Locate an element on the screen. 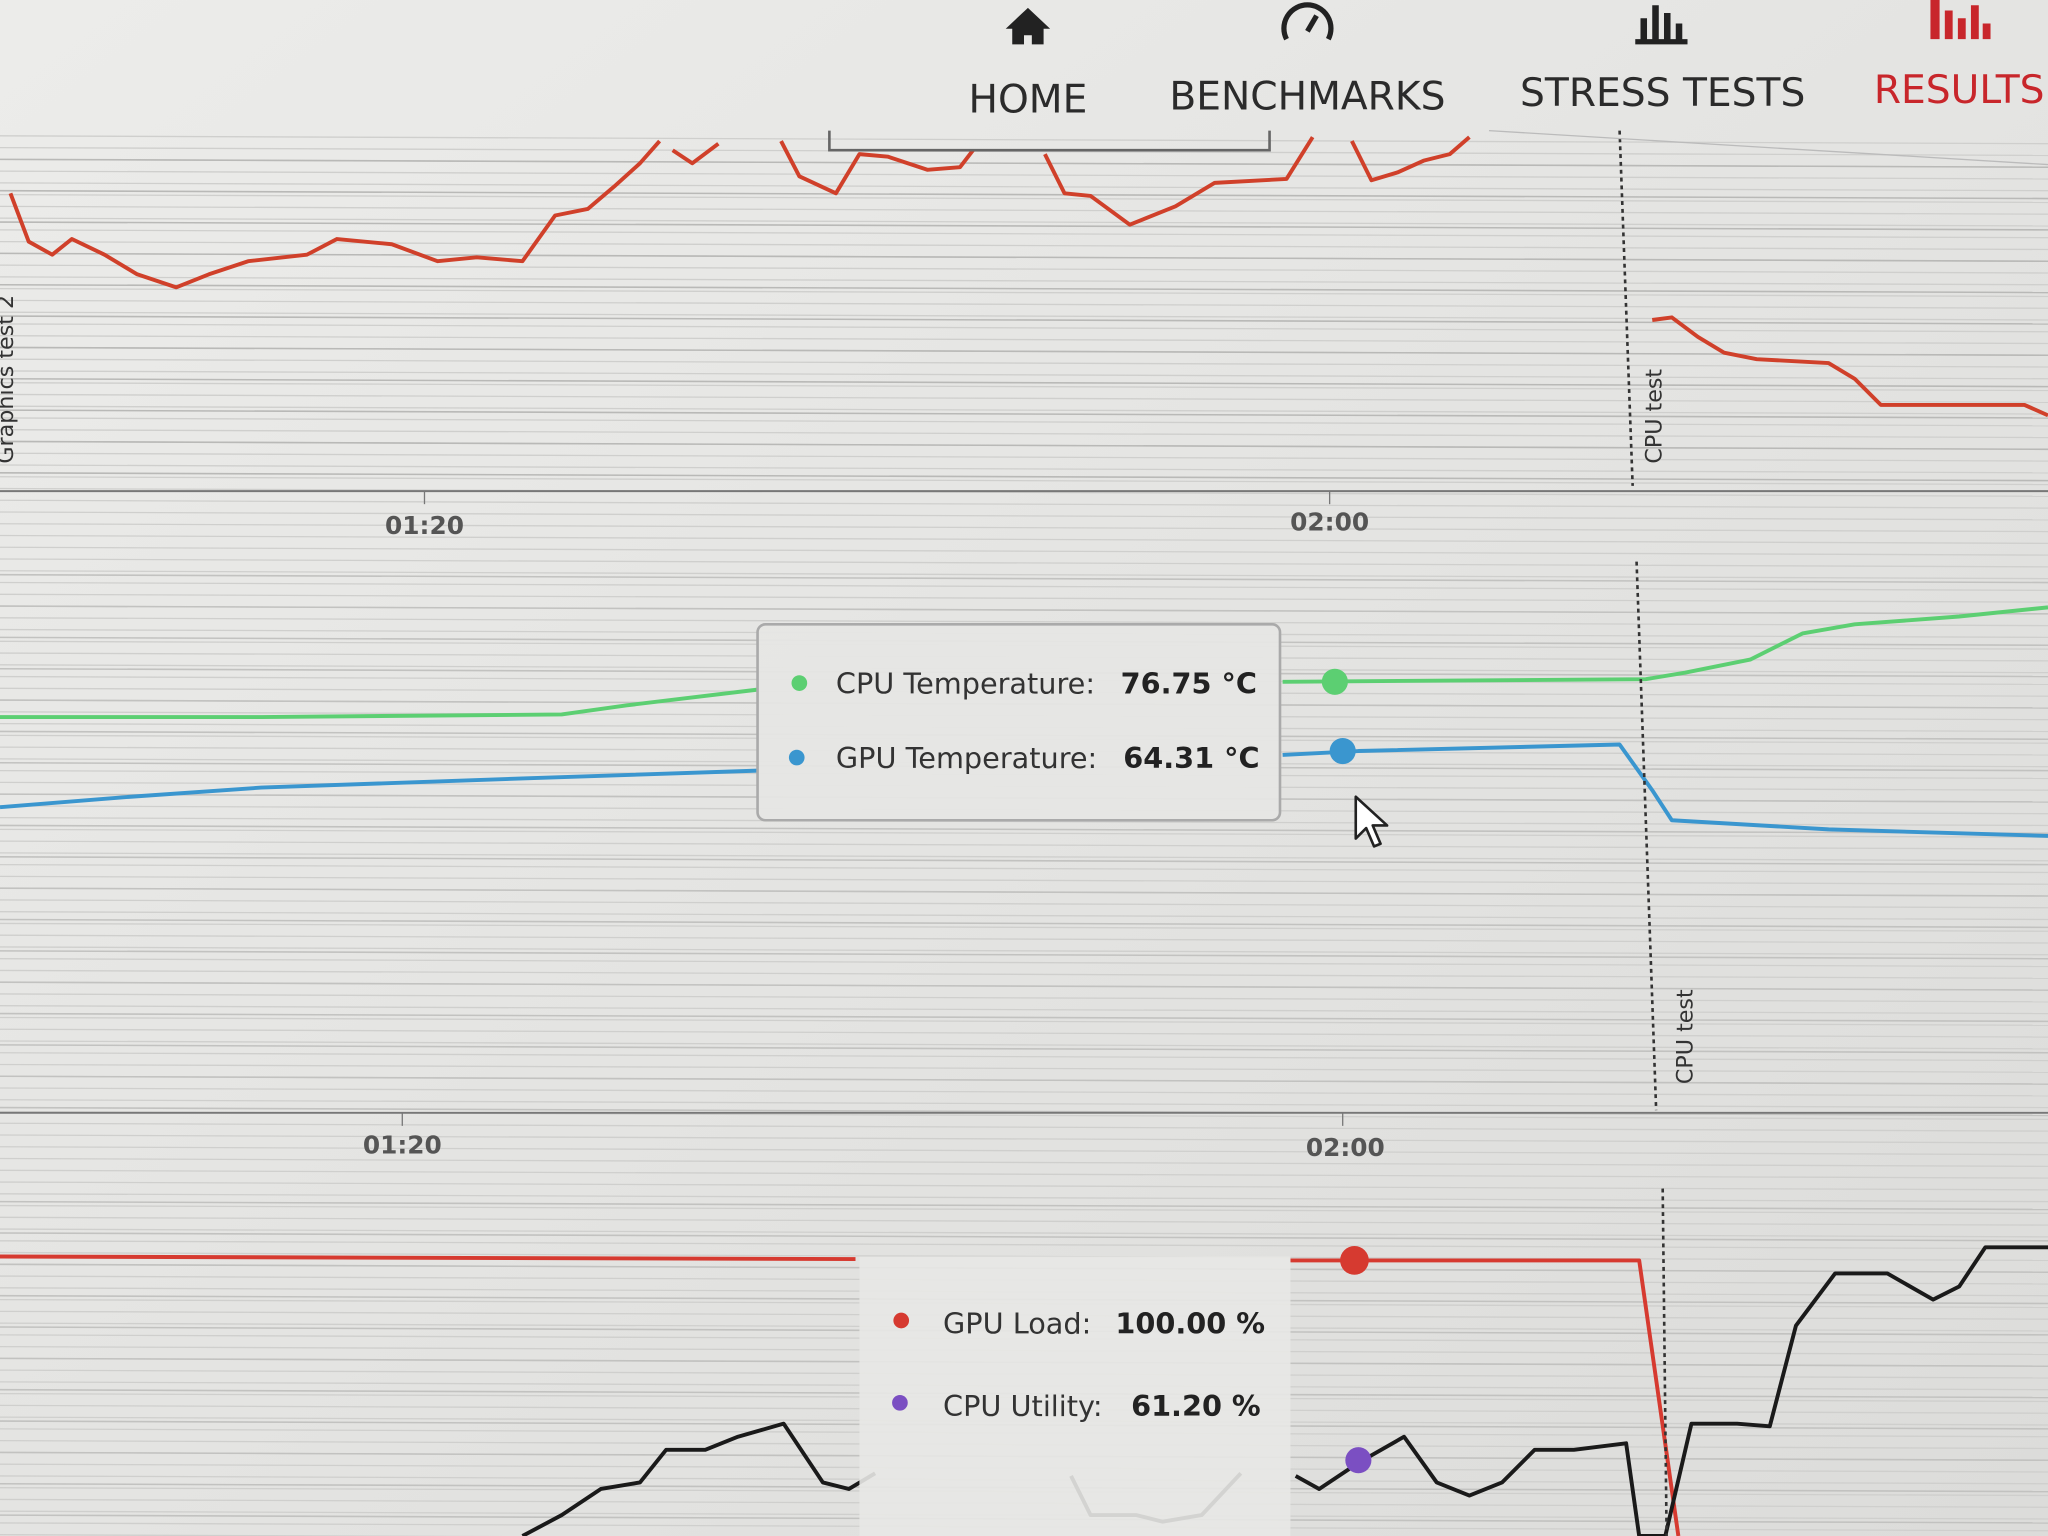 Image resolution: width=2048 pixels, height=1536 pixels. nav-results: RESULTS is located at coordinates (1959, 56).